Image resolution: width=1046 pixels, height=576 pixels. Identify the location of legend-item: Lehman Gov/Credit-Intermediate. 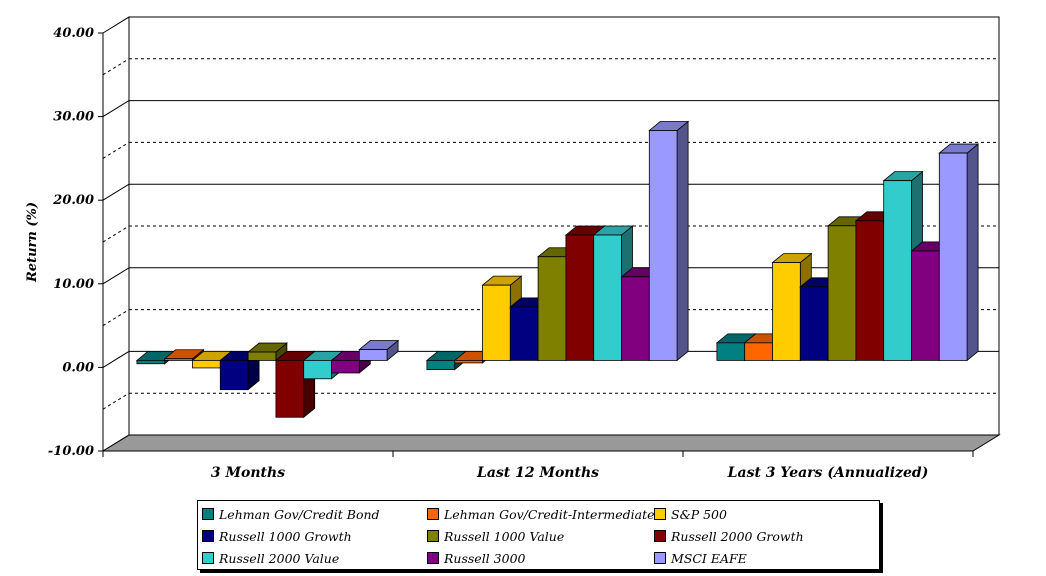
(541, 514).